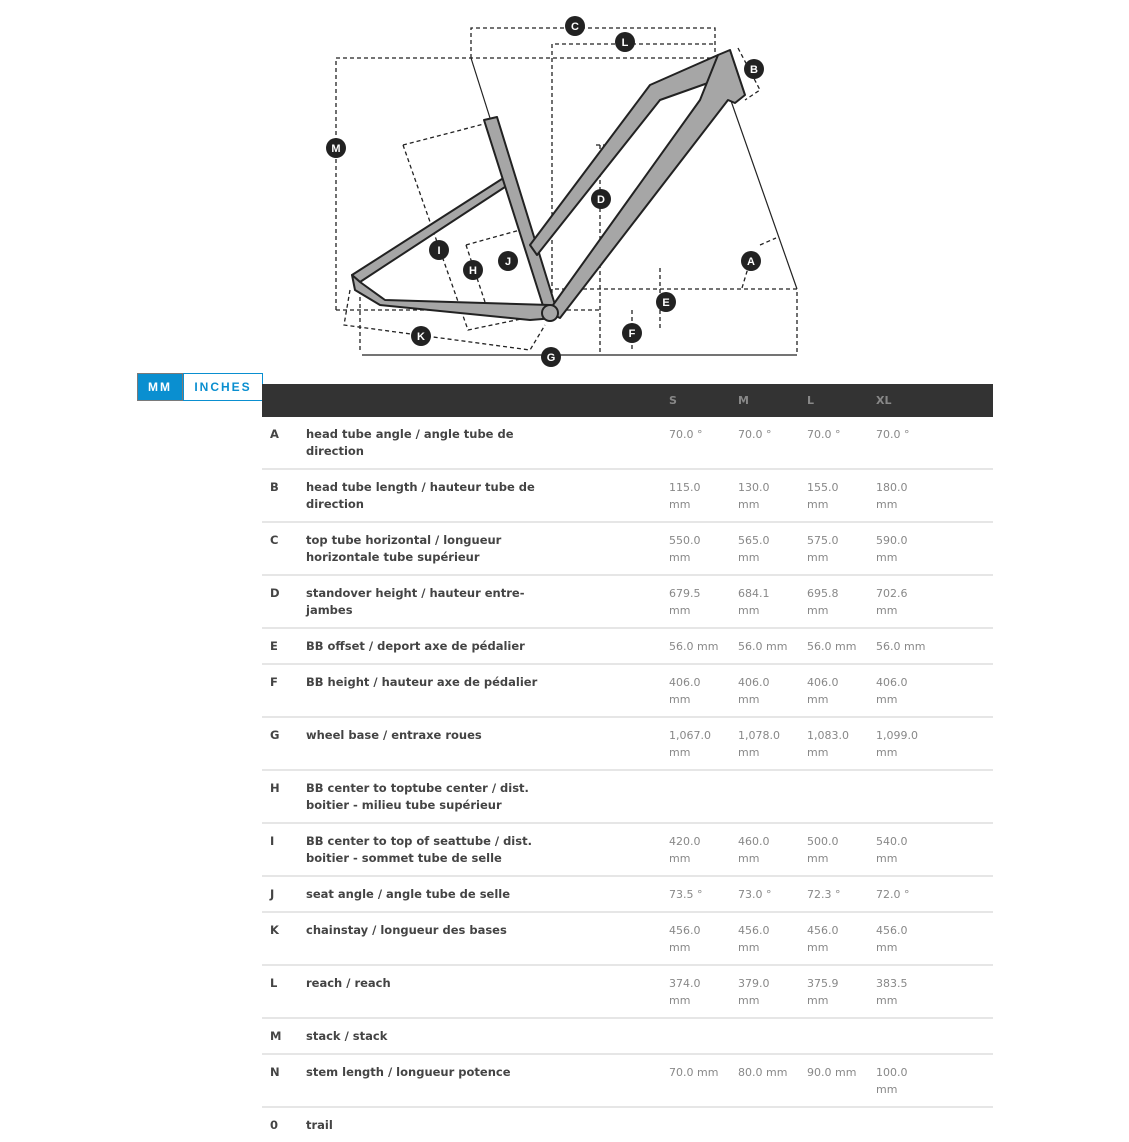 This screenshot has height=1142, width=1129. What do you see at coordinates (319, 1125) in the screenshot?
I see `row-label: trail` at bounding box center [319, 1125].